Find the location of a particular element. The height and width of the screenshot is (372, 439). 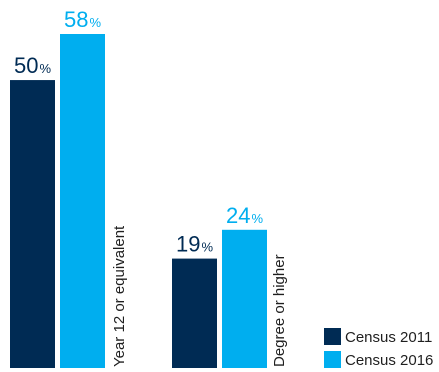

category-label-1: Year 12 or equivalent is located at coordinates (119, 296).